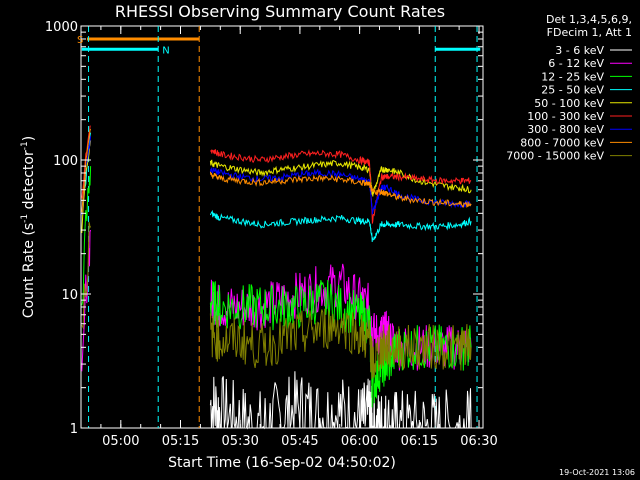 This screenshot has height=480, width=640. What do you see at coordinates (280, 11) in the screenshot?
I see `chart-title: RHESSI Observing Summary Count Rates` at bounding box center [280, 11].